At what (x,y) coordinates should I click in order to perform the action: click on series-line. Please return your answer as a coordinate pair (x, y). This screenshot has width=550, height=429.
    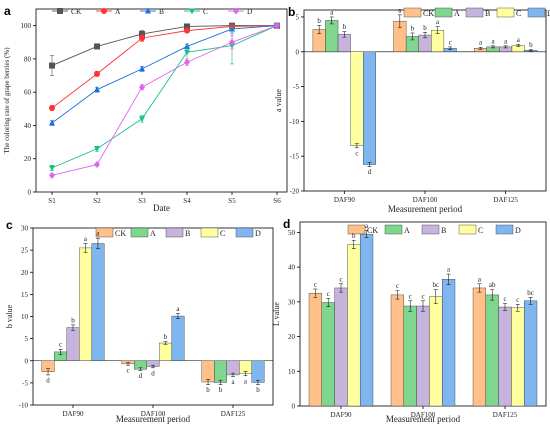
    Looking at the image, I should click on (164, 74).